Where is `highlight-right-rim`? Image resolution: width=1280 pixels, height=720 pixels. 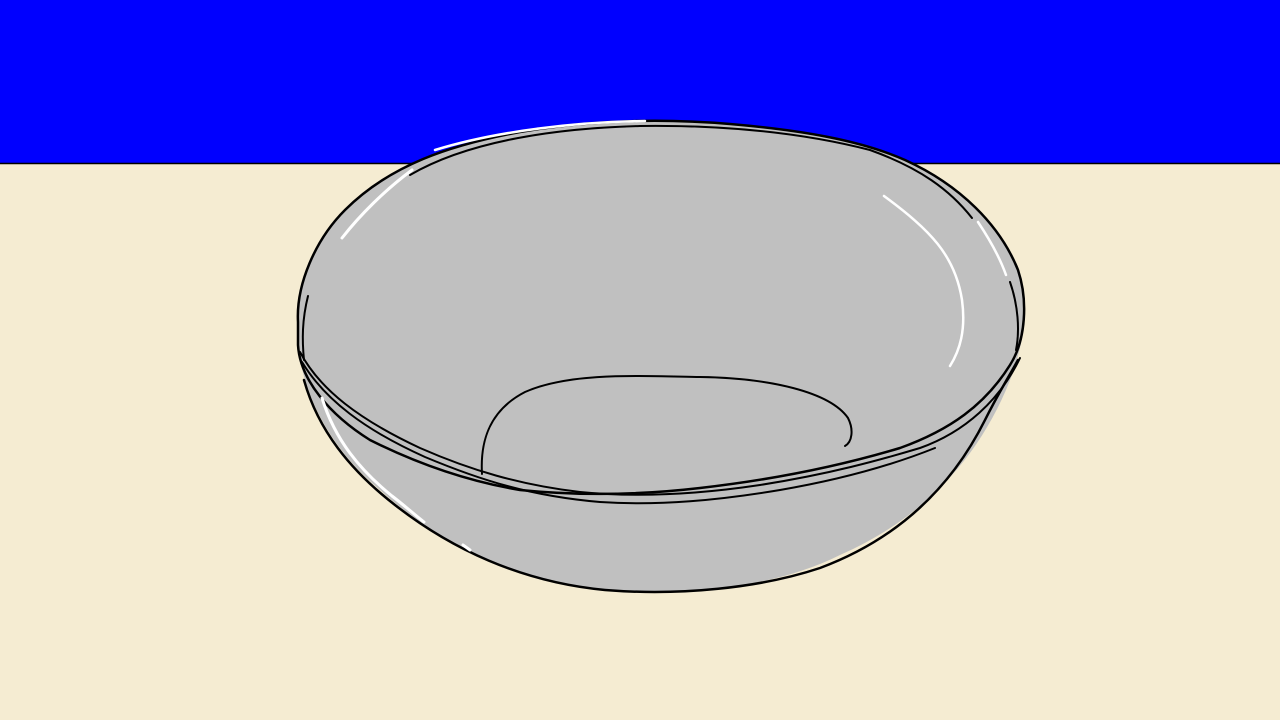
highlight-right-rim is located at coordinates (992, 248).